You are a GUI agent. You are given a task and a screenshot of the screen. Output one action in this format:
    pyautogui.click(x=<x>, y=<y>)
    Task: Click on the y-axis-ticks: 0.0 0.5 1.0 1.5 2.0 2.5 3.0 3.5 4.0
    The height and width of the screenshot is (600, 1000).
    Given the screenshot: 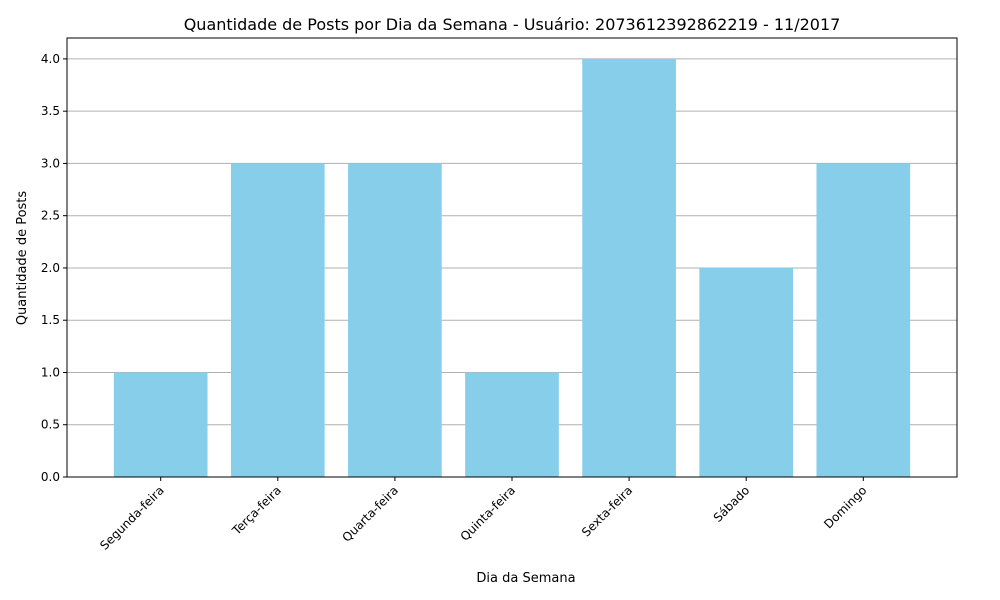 What is the action you would take?
    pyautogui.click(x=54, y=268)
    